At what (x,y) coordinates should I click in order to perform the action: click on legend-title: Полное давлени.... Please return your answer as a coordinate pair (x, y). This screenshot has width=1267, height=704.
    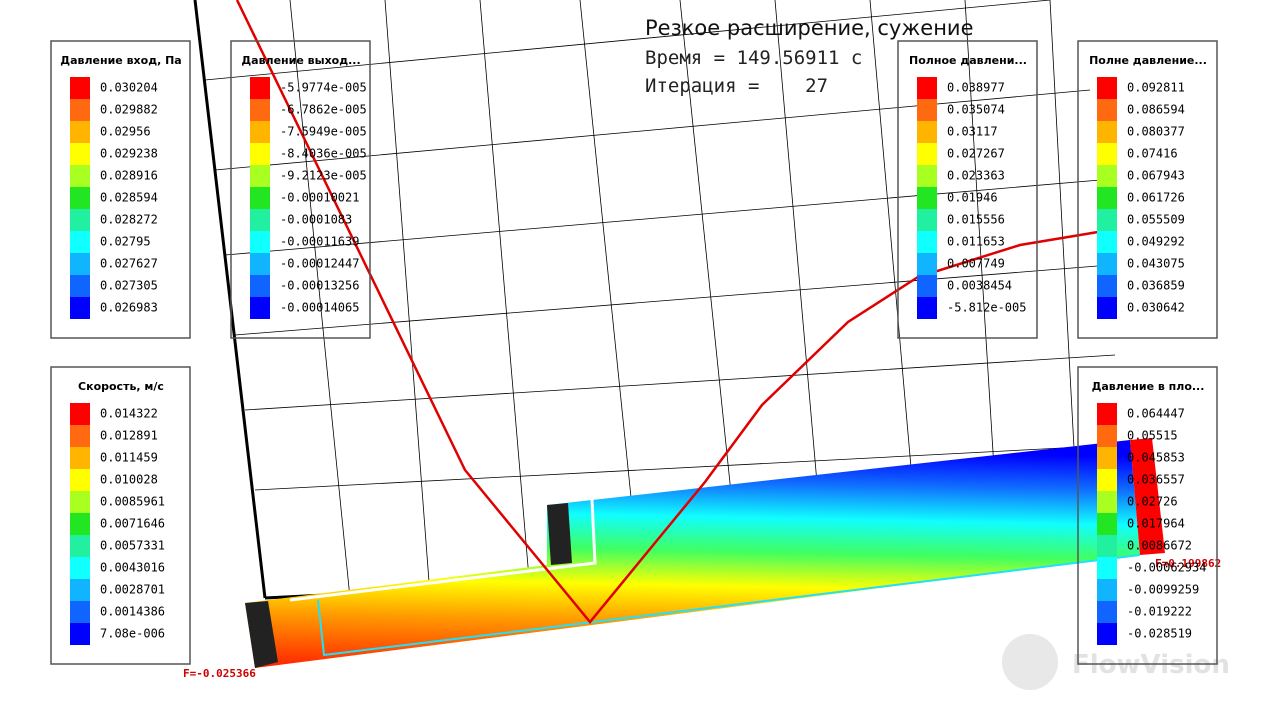
    Looking at the image, I should click on (968, 60).